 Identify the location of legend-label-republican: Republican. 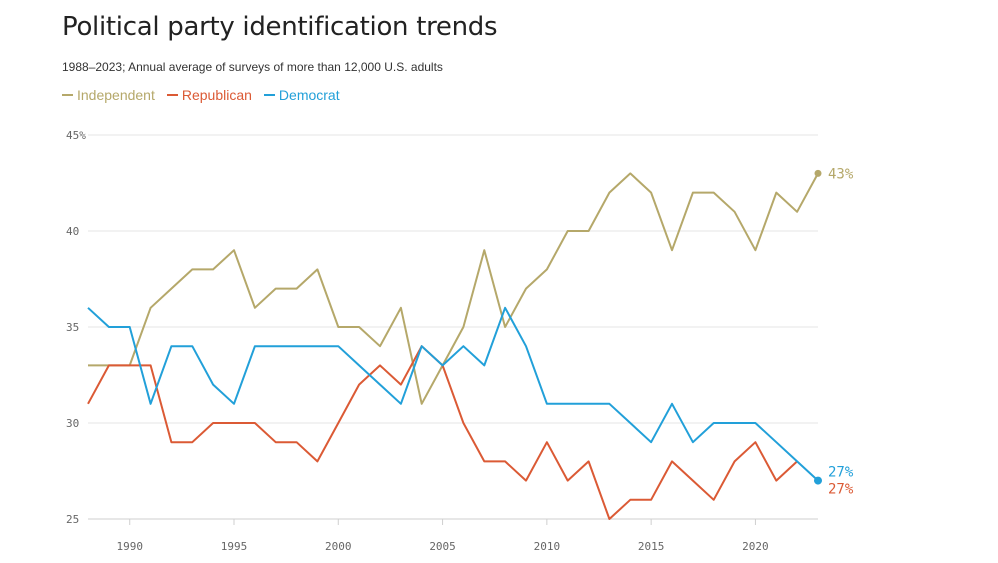
(216, 95).